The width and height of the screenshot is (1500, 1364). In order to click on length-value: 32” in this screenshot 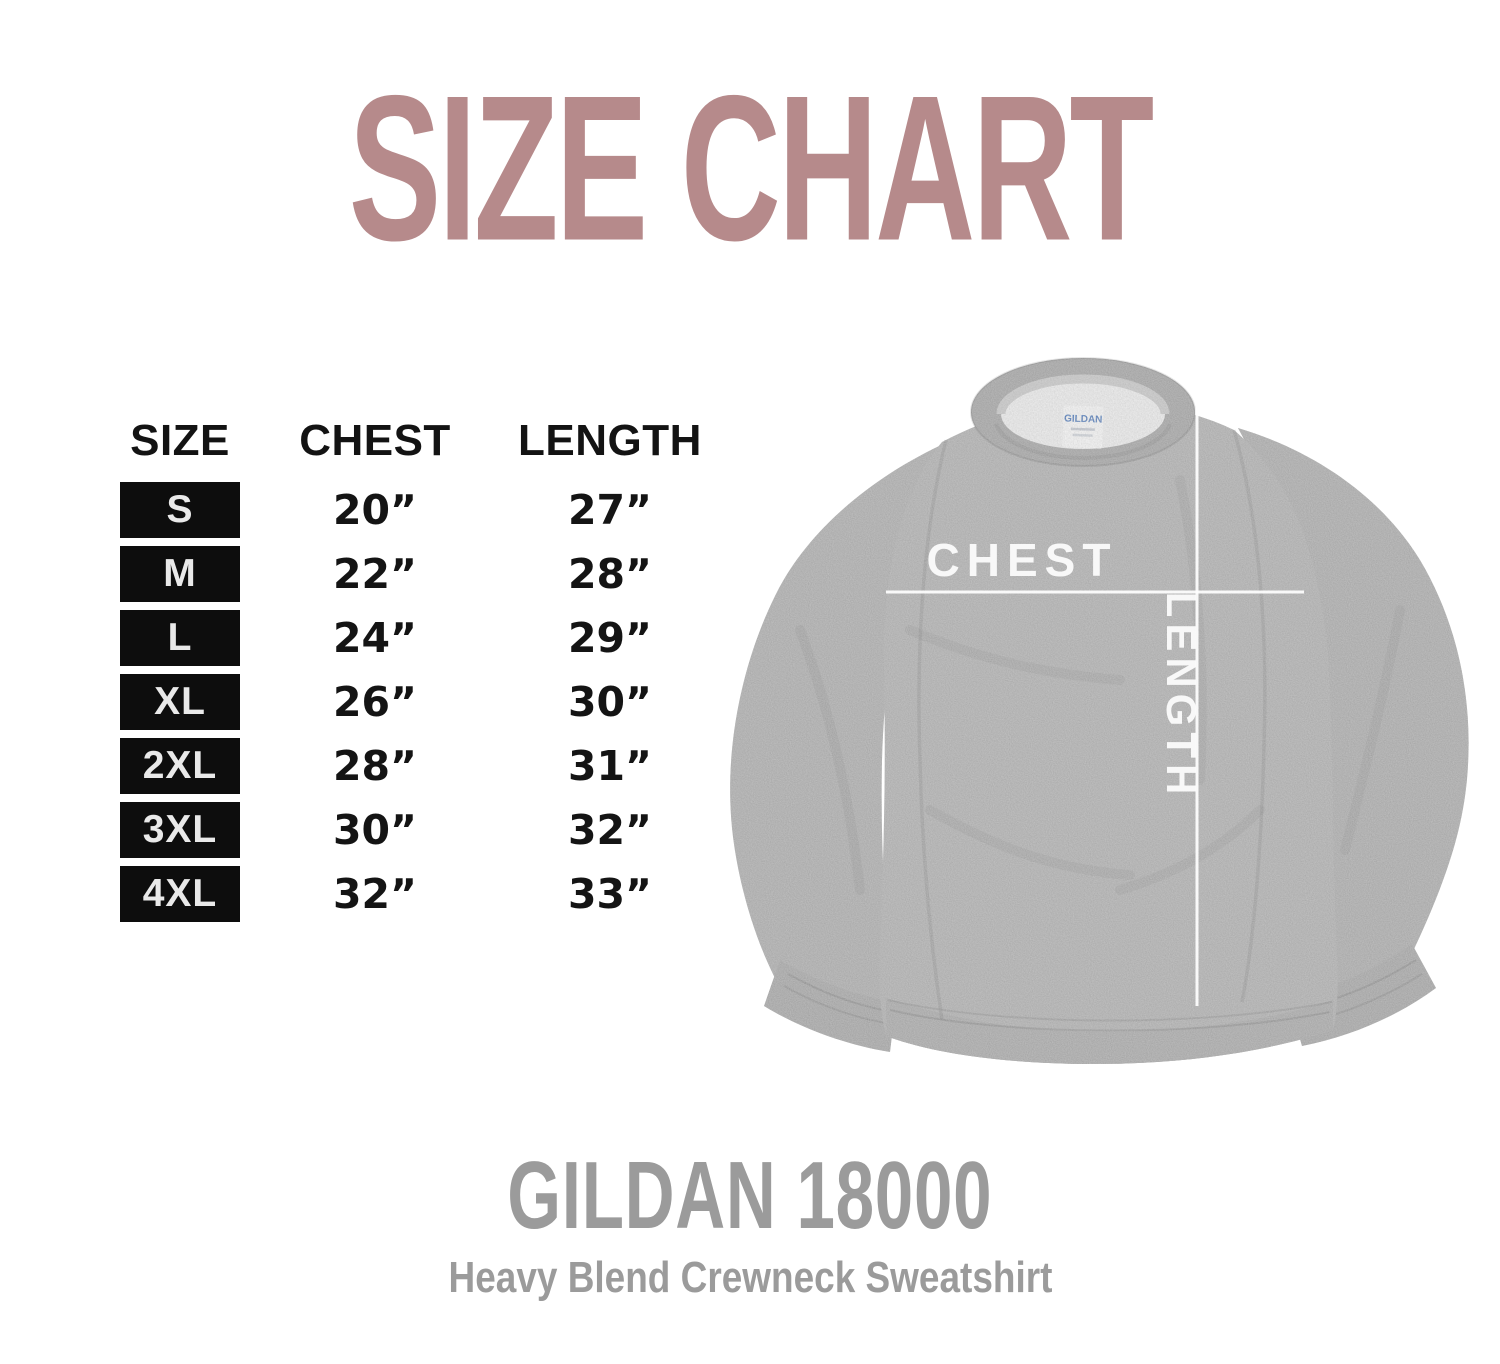, I will do `click(609, 830)`.